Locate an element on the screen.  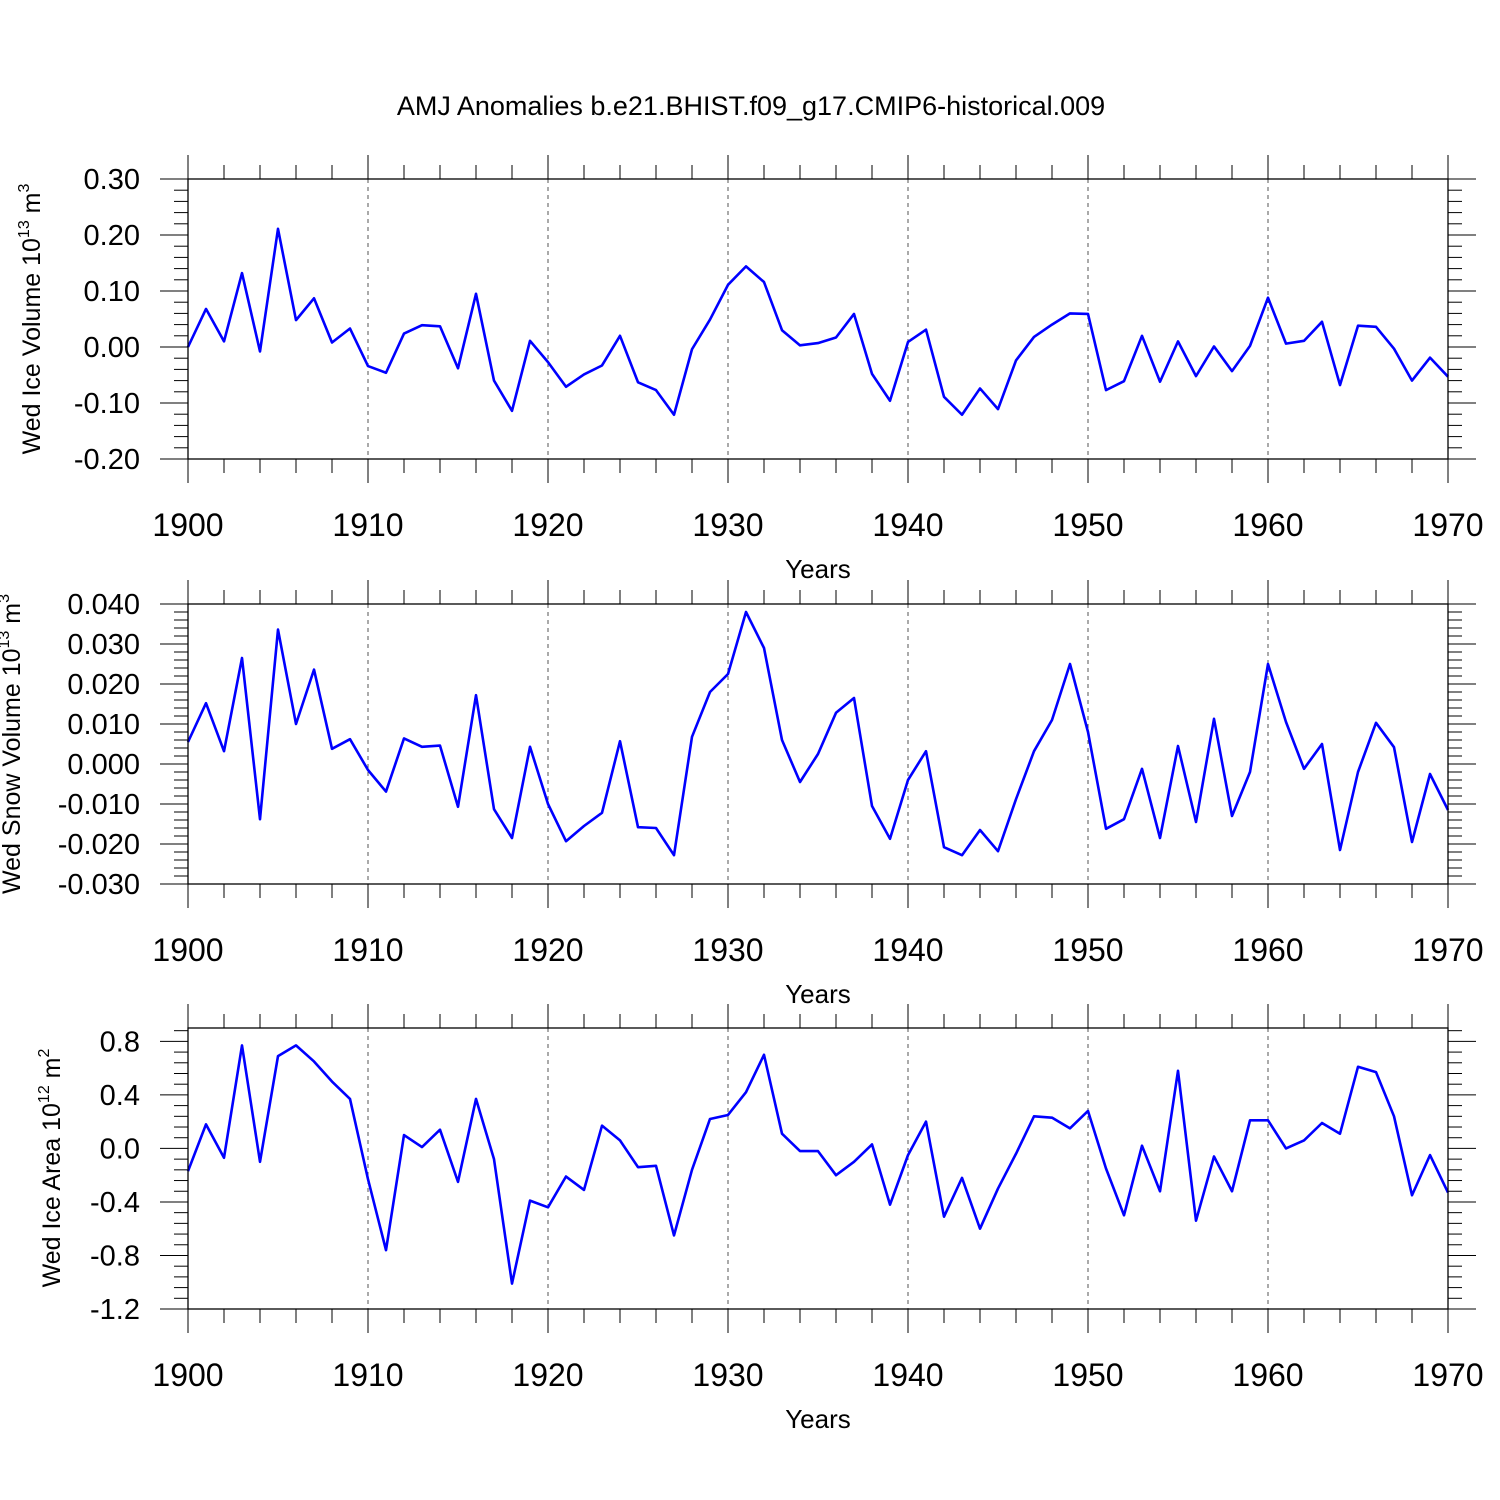
y-tick-label: 0.00 is located at coordinates (112, 348).